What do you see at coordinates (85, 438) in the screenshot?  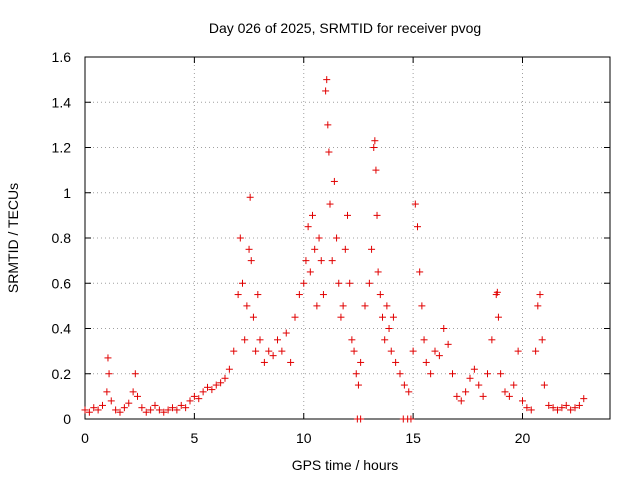 I see `x-tick-label: 0` at bounding box center [85, 438].